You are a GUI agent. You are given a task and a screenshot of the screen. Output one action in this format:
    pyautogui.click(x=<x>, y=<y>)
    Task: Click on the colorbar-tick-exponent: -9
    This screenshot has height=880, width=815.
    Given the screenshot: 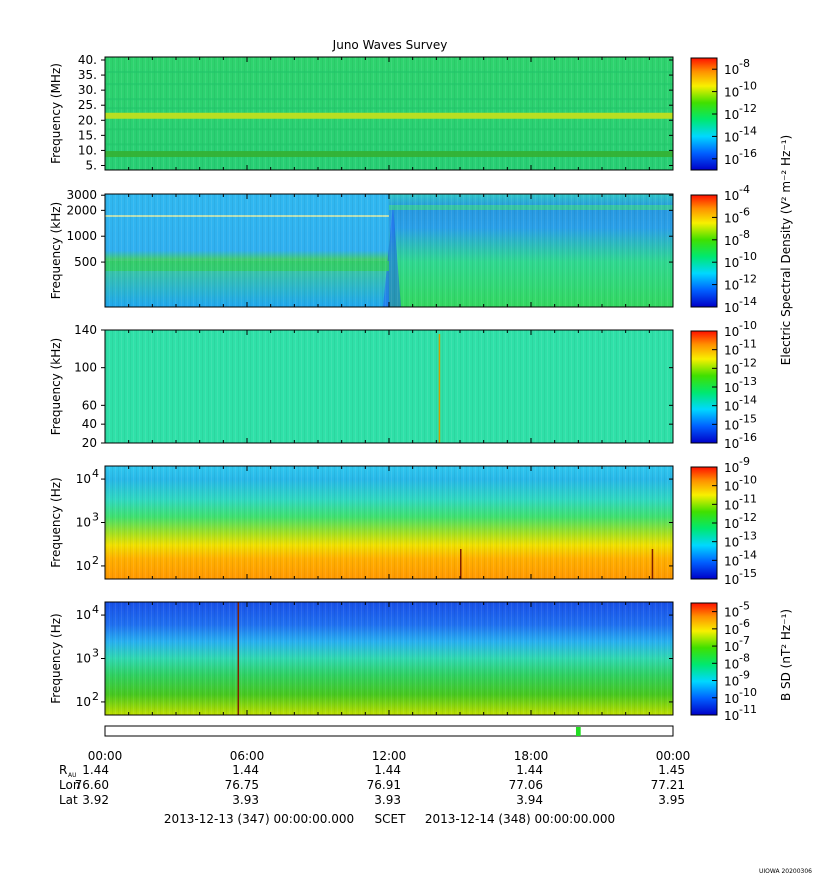 What is the action you would take?
    pyautogui.click(x=744, y=461)
    